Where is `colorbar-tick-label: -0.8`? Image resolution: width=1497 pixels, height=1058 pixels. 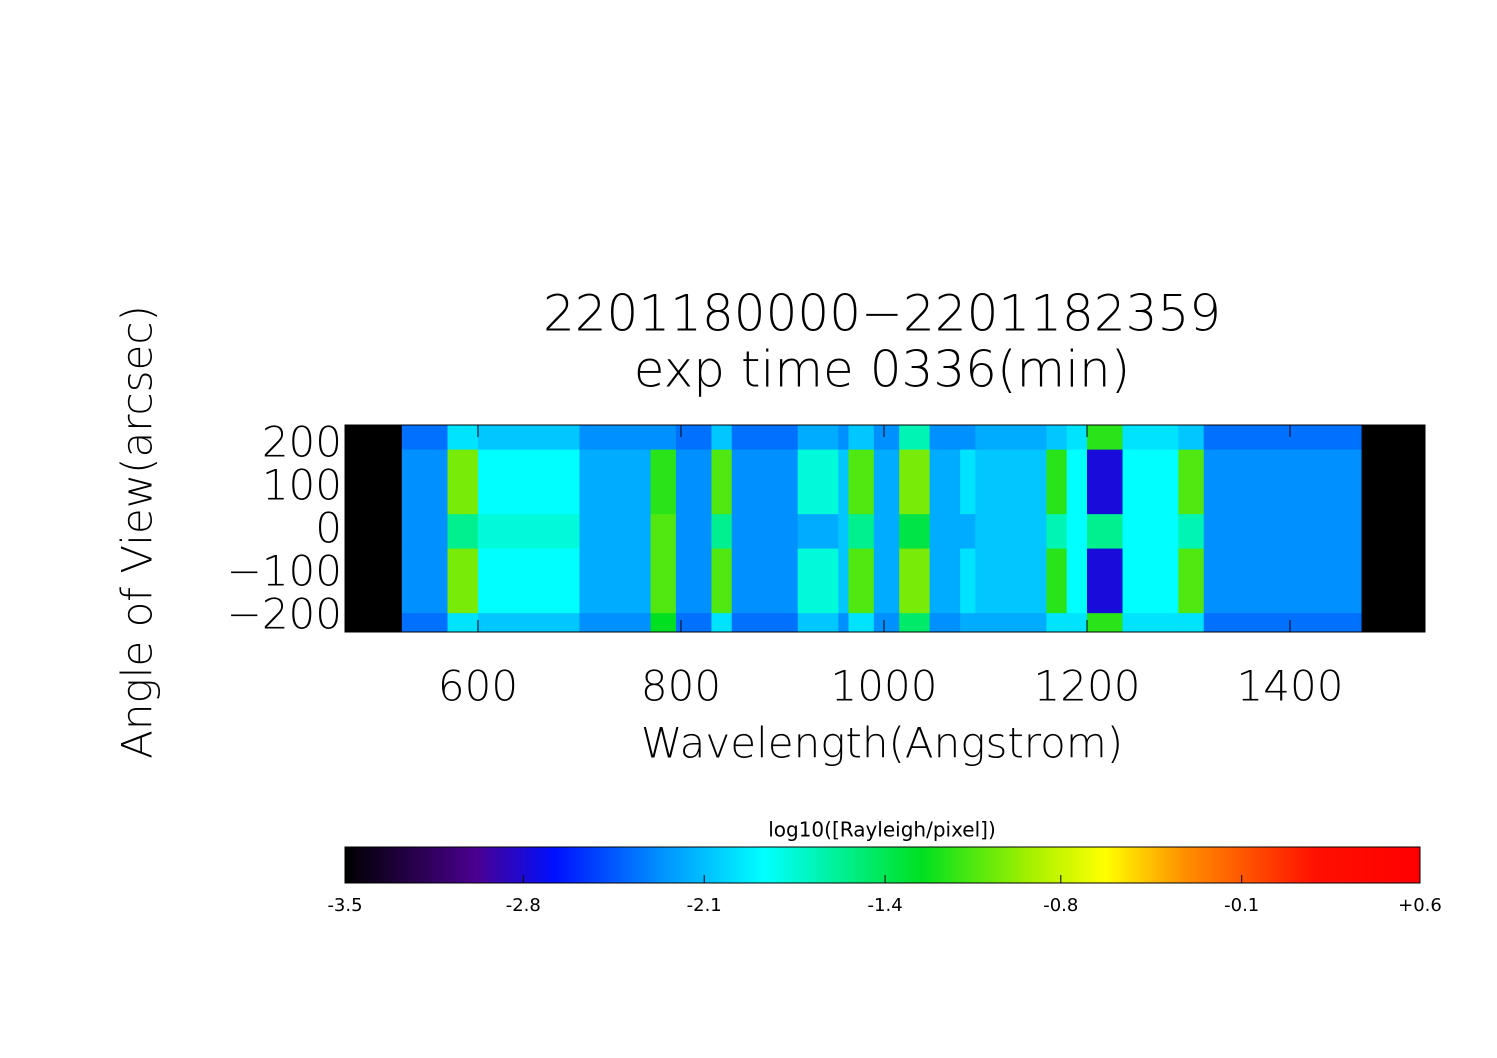 colorbar-tick-label: -0.8 is located at coordinates (1060, 905).